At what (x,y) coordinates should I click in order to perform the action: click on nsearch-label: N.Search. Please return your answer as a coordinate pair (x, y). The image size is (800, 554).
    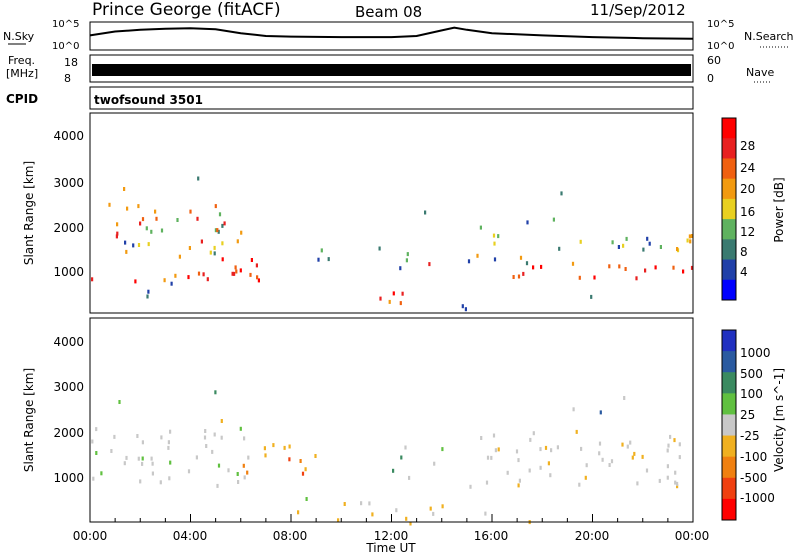
    Looking at the image, I should click on (769, 36).